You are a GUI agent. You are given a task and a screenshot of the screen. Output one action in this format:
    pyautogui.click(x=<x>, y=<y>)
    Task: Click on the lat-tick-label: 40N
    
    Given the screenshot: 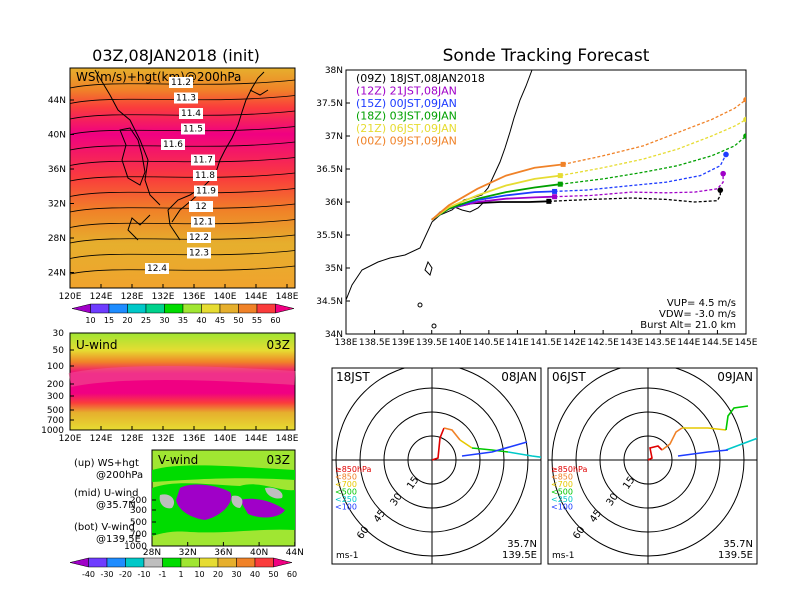 What is the action you would take?
    pyautogui.click(x=259, y=553)
    